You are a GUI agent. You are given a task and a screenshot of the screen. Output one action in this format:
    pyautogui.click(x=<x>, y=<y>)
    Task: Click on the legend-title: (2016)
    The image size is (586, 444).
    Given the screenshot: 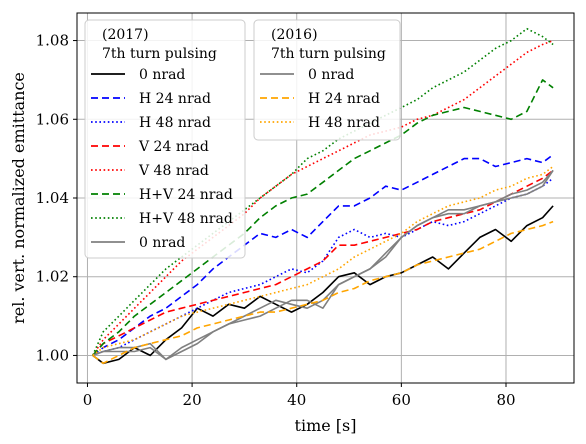 What is the action you would take?
    pyautogui.click(x=294, y=35)
    